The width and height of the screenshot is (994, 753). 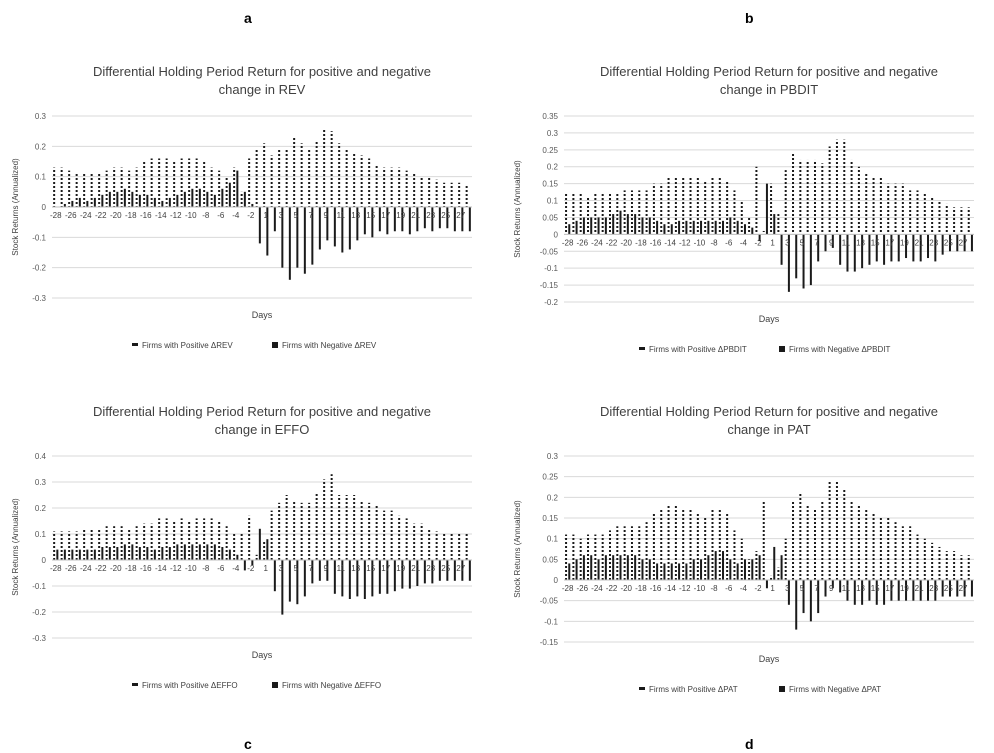 I want to click on x-tick-label: 7, so click(x=816, y=242).